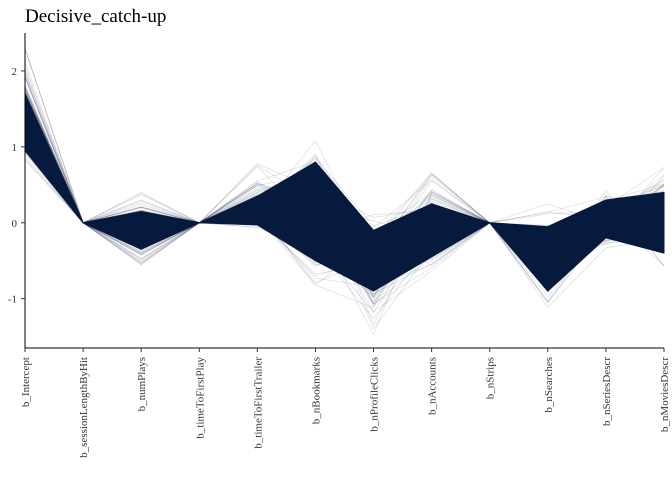 Image resolution: width=672 pixels, height=480 pixels. What do you see at coordinates (491, 378) in the screenshot?
I see `x-tick-label: b_nStrips` at bounding box center [491, 378].